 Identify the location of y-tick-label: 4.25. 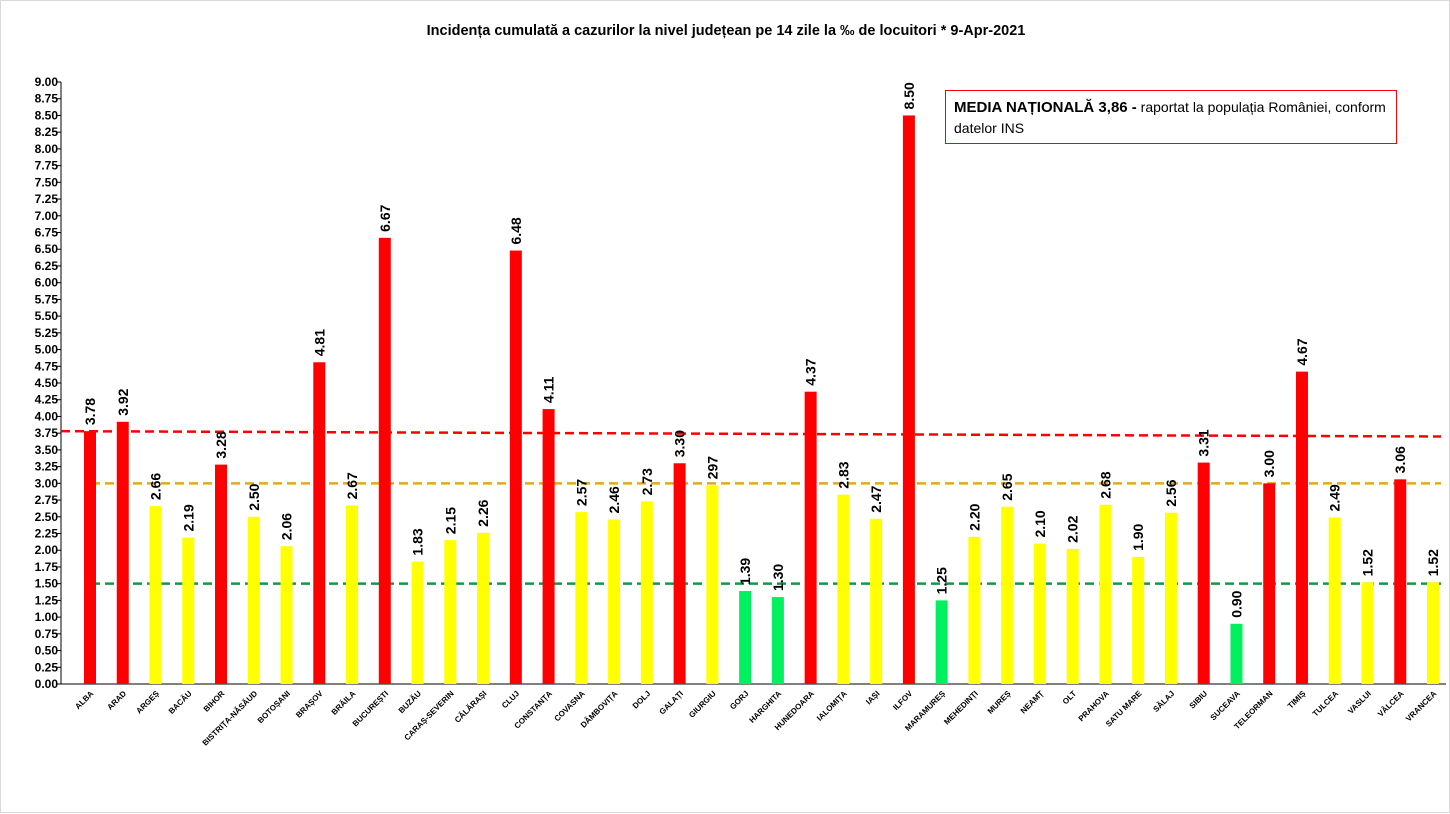
(47, 400).